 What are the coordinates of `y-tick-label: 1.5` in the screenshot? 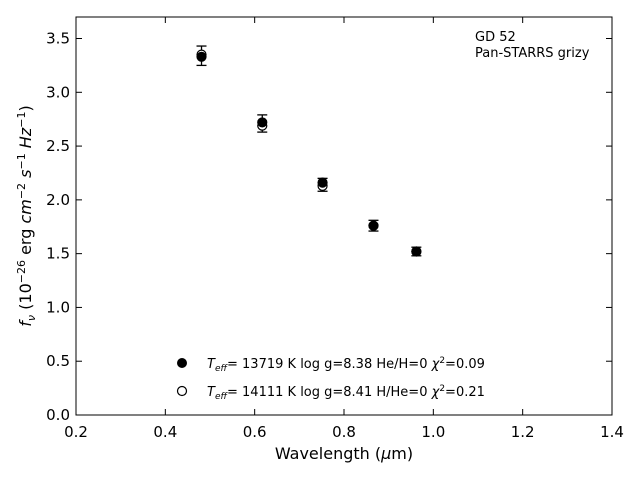 It's located at (58, 254).